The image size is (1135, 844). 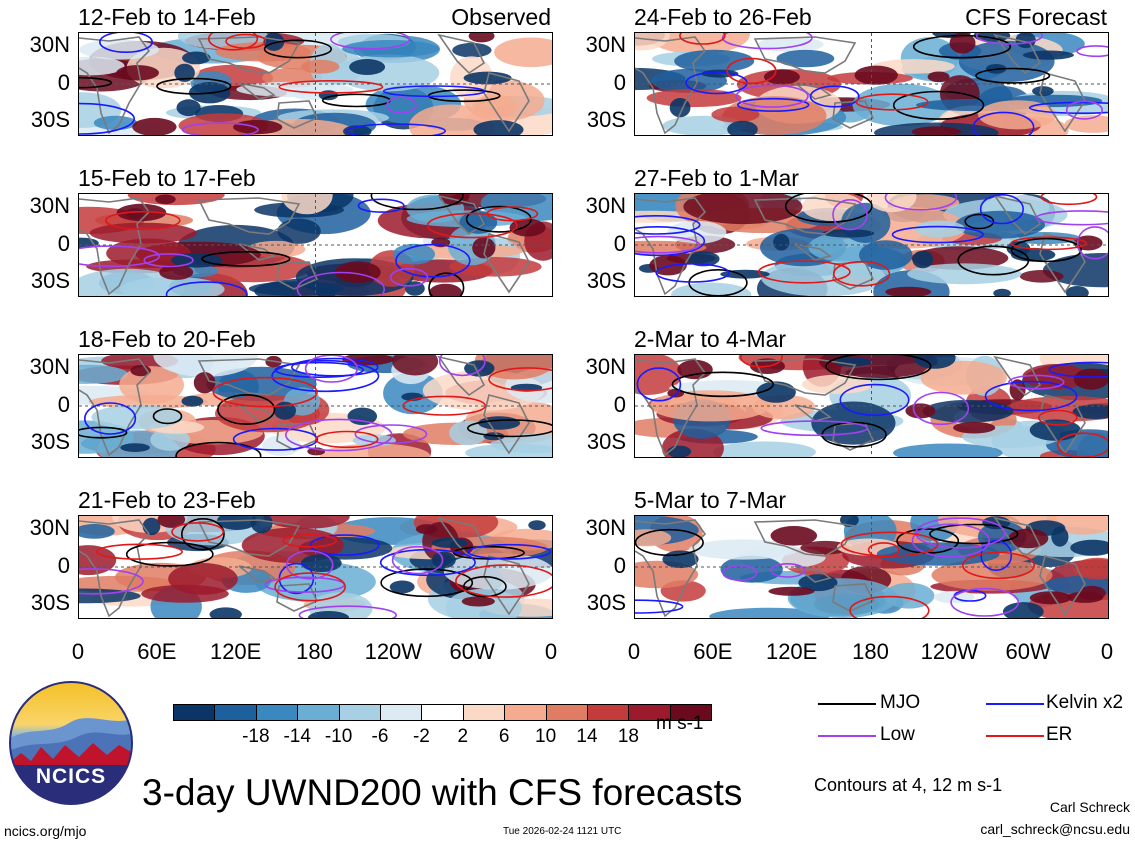 I want to click on legend-line-mjo, so click(x=847, y=704).